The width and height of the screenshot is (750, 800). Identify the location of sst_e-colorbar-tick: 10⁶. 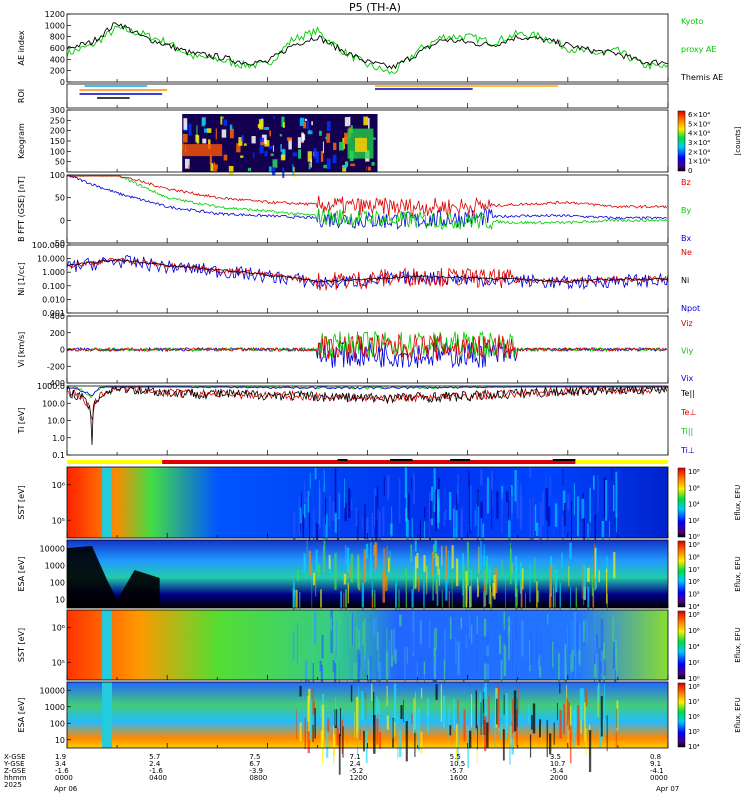
(694, 488).